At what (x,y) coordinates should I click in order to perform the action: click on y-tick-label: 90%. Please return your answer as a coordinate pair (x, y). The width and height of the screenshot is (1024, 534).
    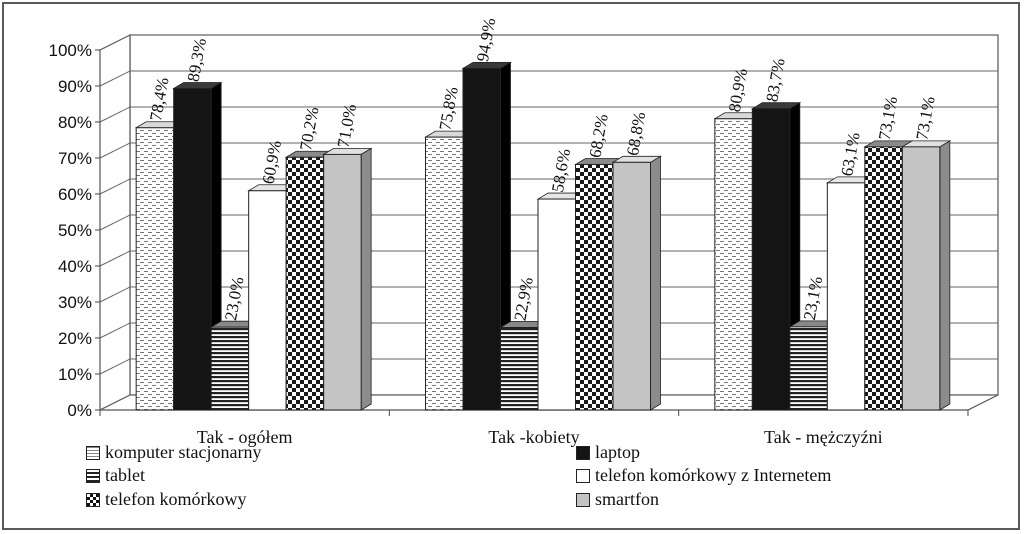
    Looking at the image, I should click on (75, 86).